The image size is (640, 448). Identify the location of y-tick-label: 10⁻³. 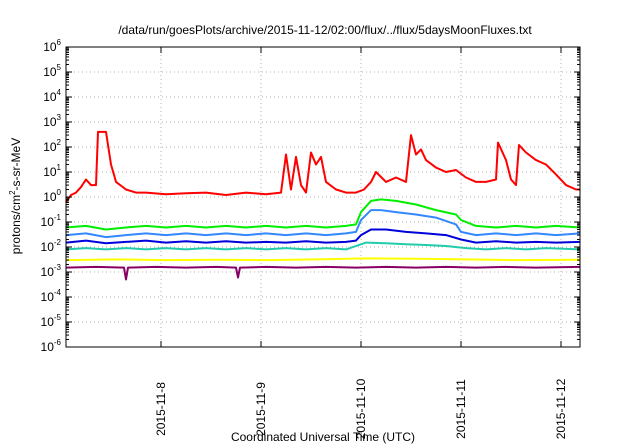
(51, 271).